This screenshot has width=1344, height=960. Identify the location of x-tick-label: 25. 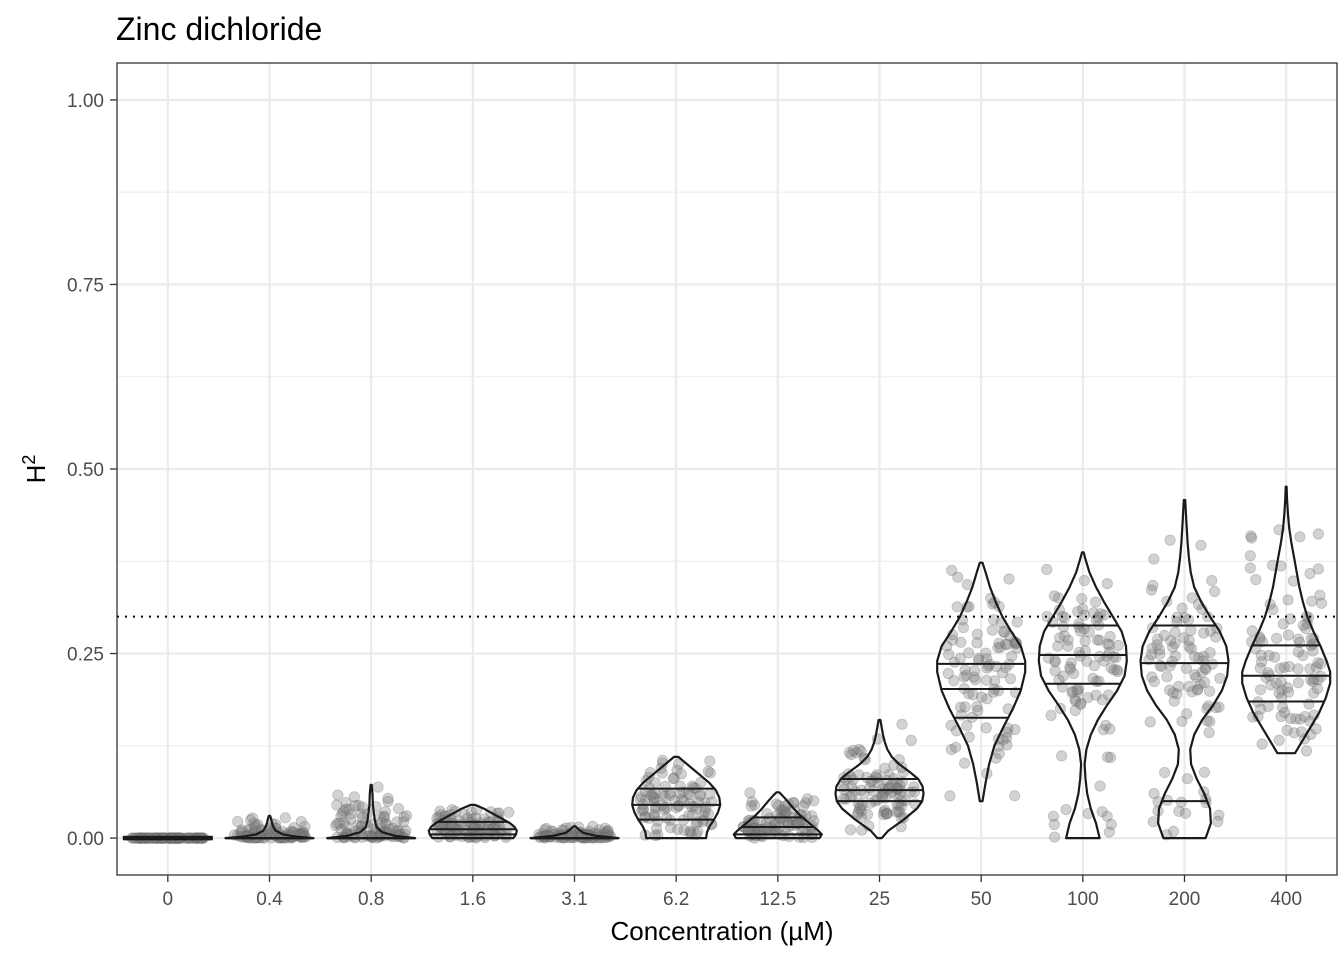
(879, 899).